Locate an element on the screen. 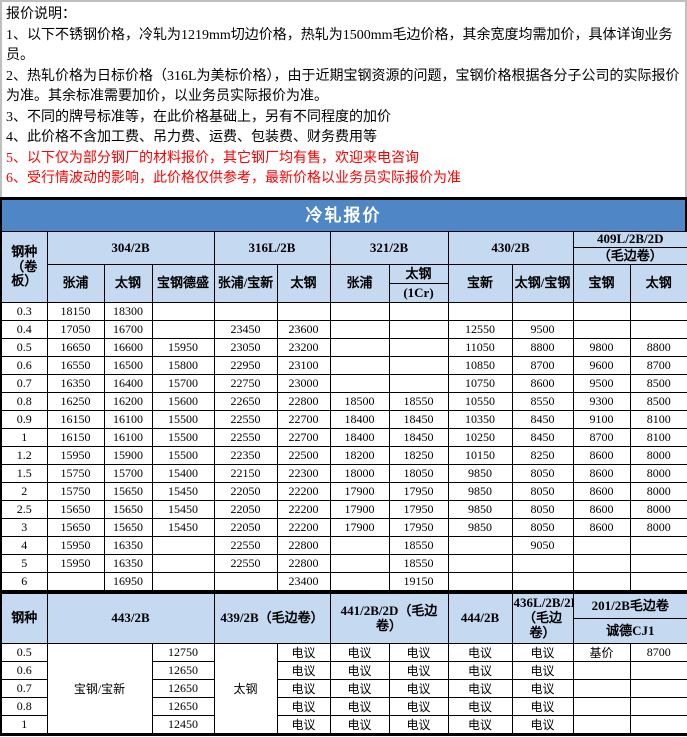 This screenshot has width=687, height=737. price-cell: 22150 is located at coordinates (245, 473).